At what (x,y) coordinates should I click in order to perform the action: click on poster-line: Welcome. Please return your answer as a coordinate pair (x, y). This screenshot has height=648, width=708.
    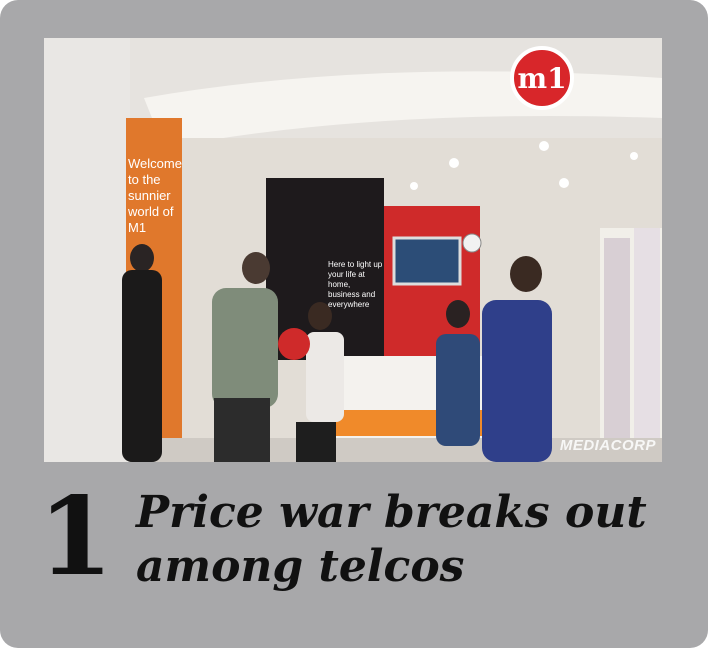
    Looking at the image, I should click on (155, 163).